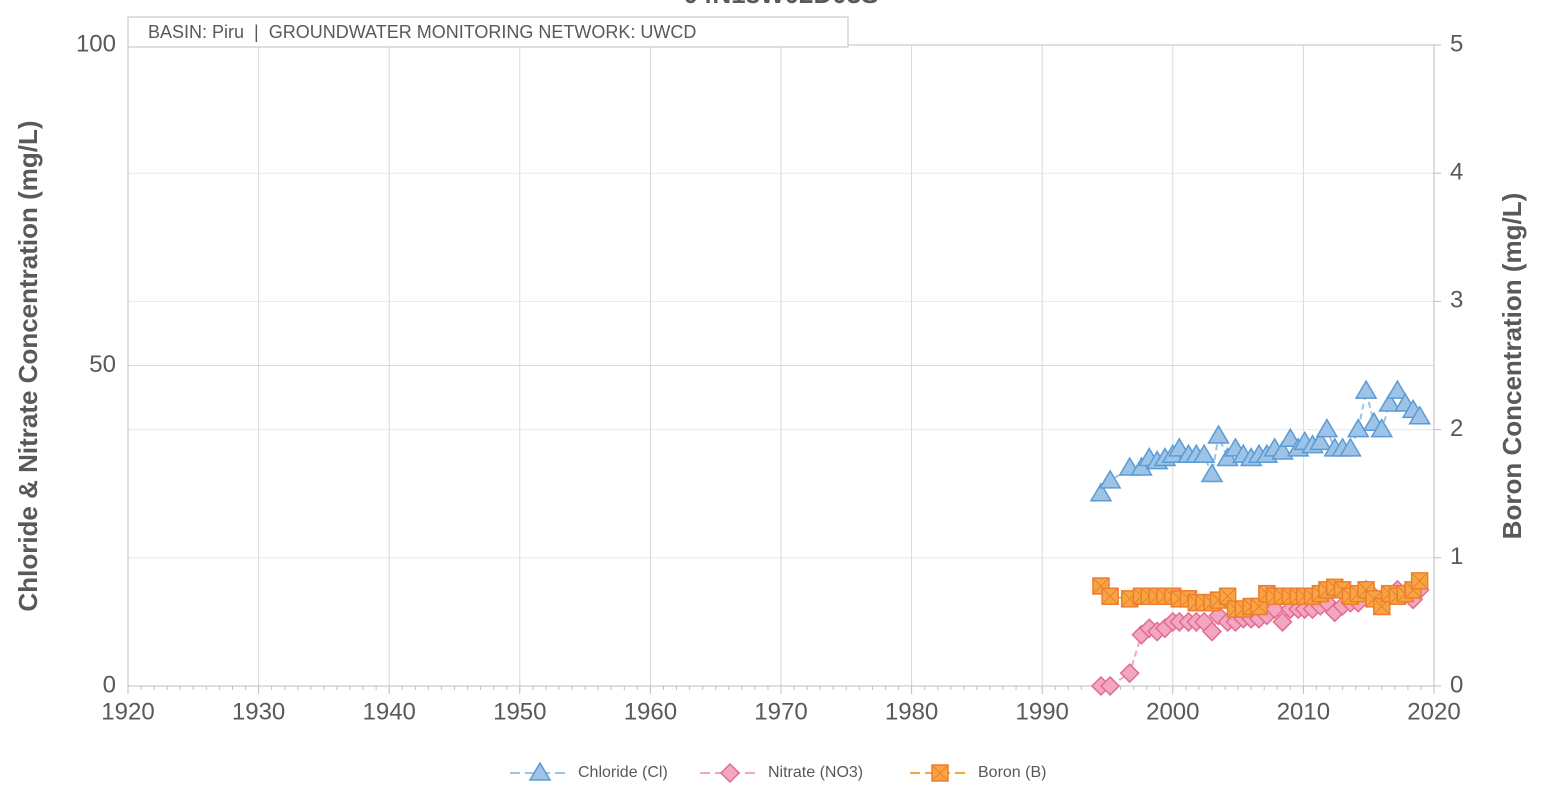 Image resolution: width=1541 pixels, height=788 pixels. I want to click on x-tick-label: 2020, so click(1433, 711).